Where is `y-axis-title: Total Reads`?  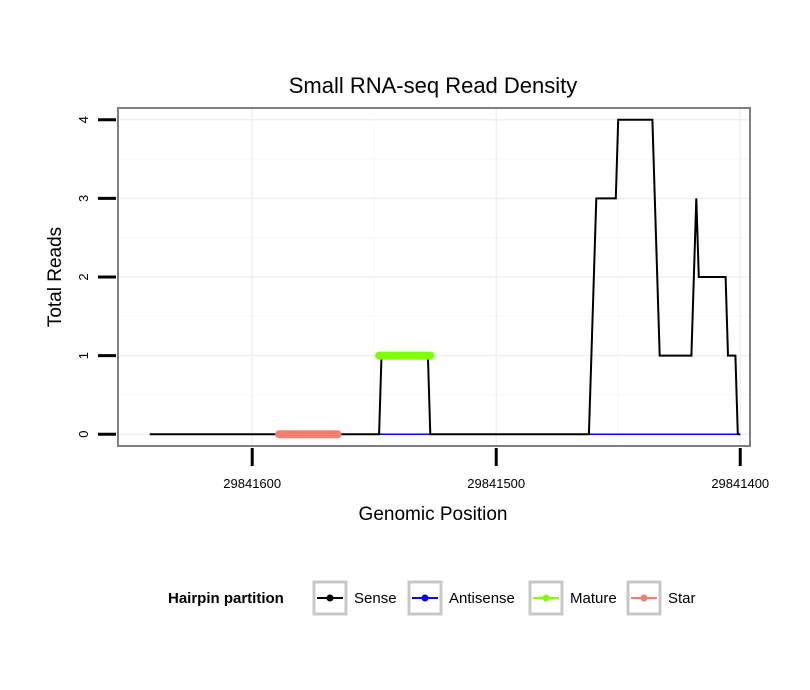 y-axis-title: Total Reads is located at coordinates (55, 277).